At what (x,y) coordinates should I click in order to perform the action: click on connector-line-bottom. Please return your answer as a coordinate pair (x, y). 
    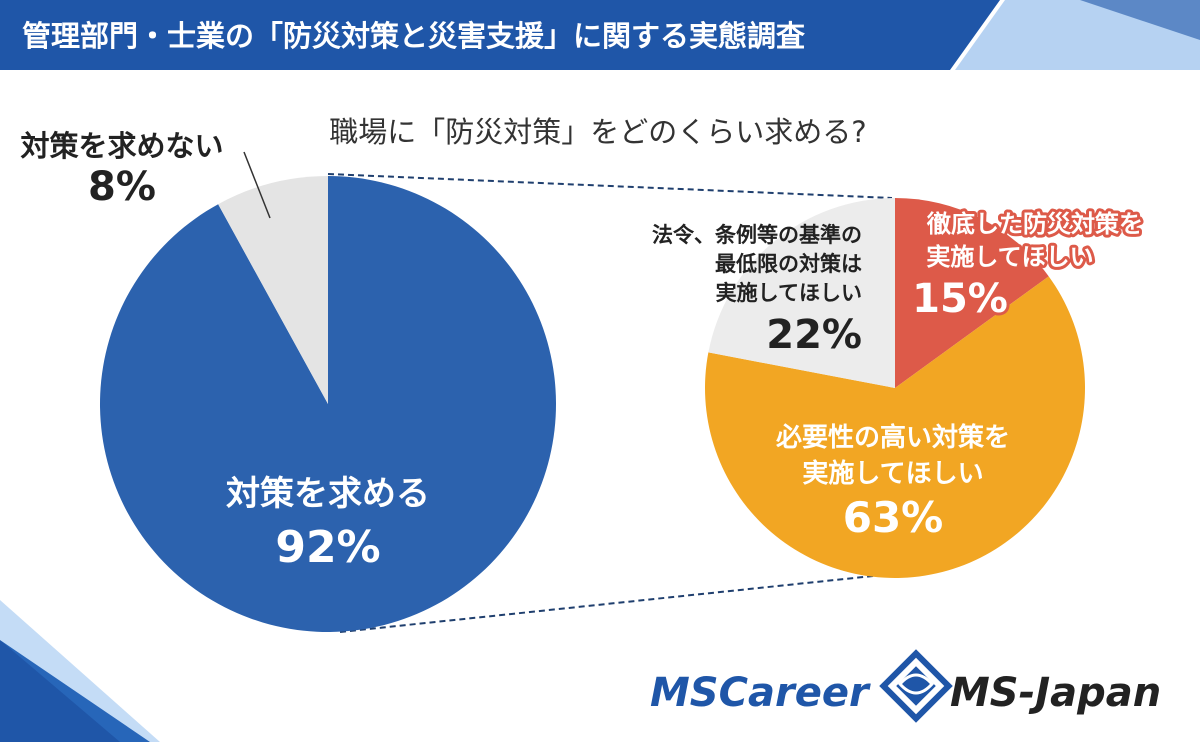
    Looking at the image, I should click on (616, 603).